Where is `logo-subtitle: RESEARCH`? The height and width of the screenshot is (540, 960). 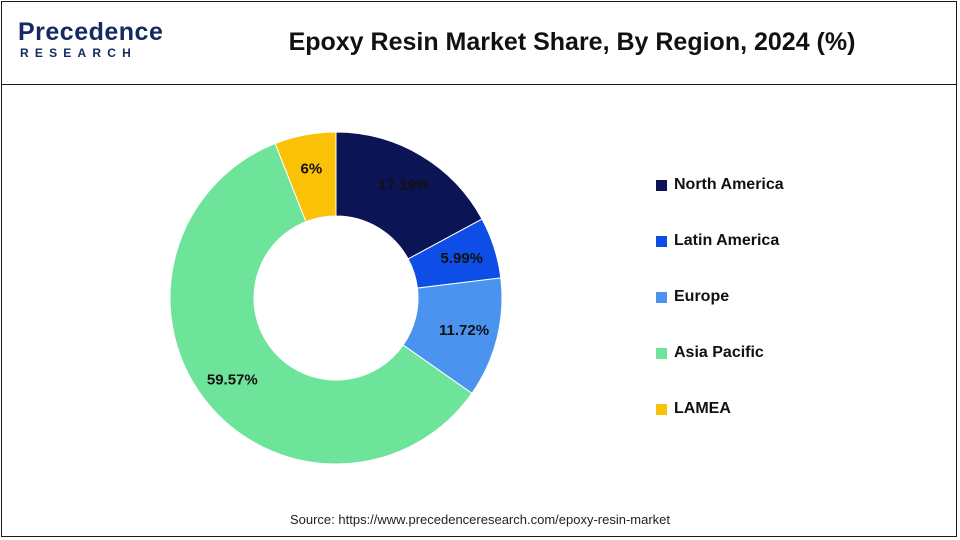
logo-subtitle: RESEARCH is located at coordinates (78, 53).